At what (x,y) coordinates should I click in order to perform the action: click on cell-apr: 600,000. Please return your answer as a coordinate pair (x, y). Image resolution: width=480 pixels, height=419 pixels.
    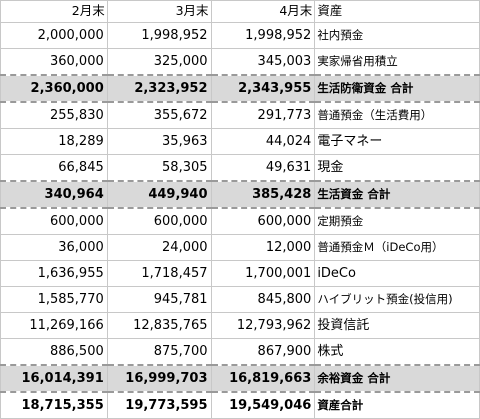
    Looking at the image, I should click on (263, 221).